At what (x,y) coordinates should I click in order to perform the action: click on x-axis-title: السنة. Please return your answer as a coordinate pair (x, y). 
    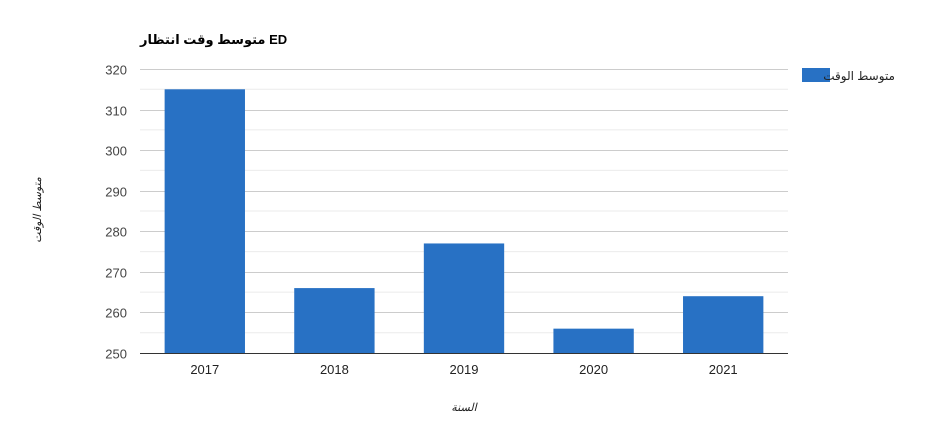
    Looking at the image, I should click on (464, 408).